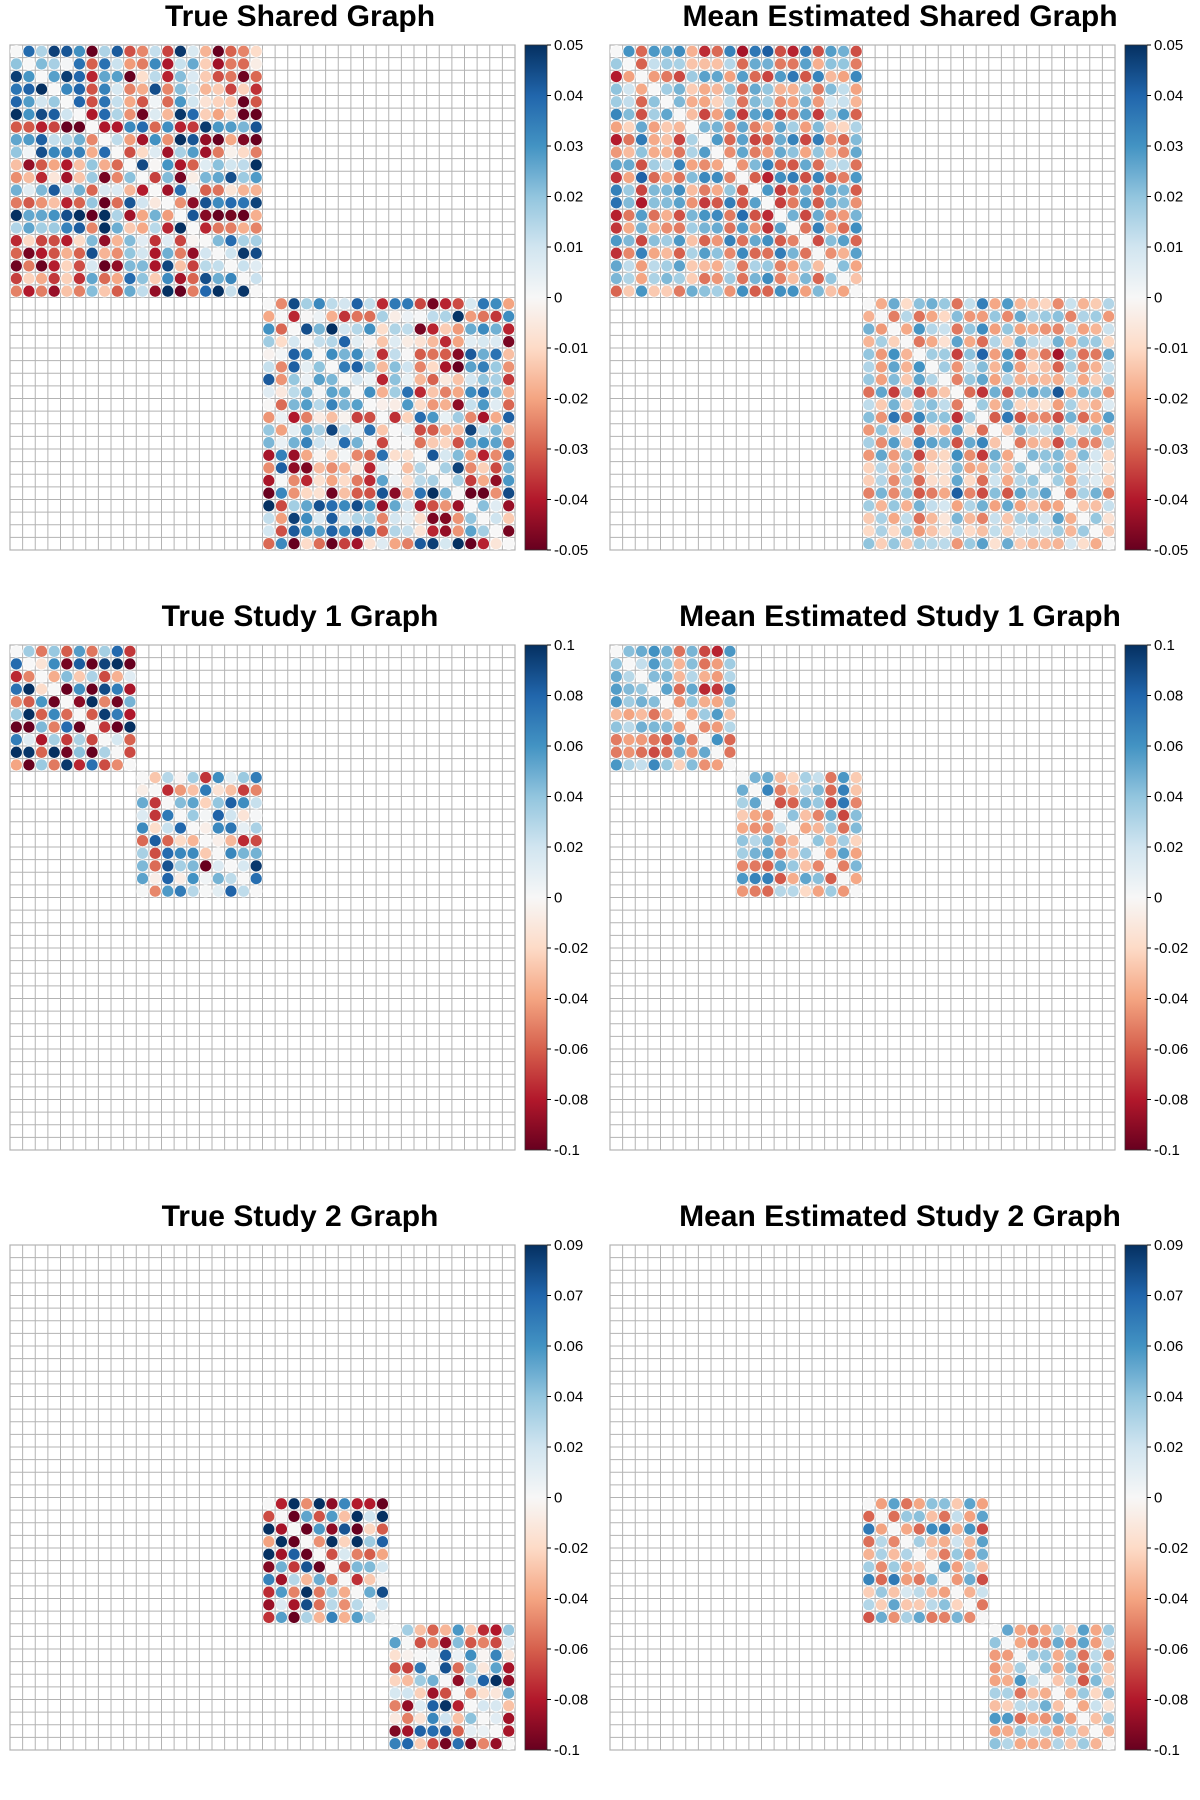 The height and width of the screenshot is (1800, 1200). What do you see at coordinates (568, 746) in the screenshot?
I see `colorbar-tick-label: 0.06` at bounding box center [568, 746].